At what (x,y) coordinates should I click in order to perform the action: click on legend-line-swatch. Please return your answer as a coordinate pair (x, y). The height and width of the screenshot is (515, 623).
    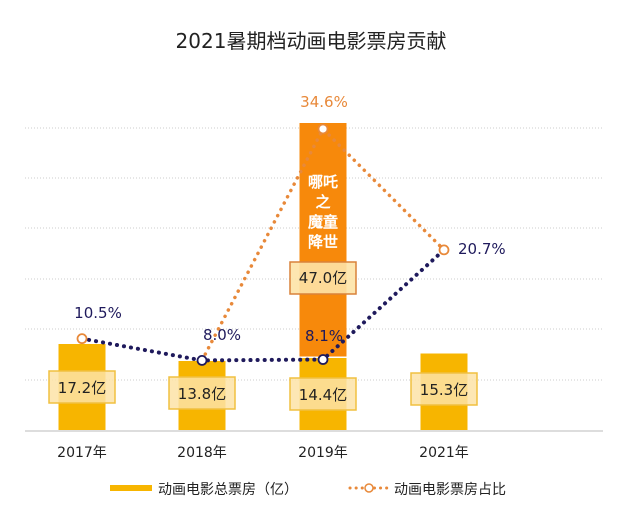
    Looking at the image, I should click on (369, 488).